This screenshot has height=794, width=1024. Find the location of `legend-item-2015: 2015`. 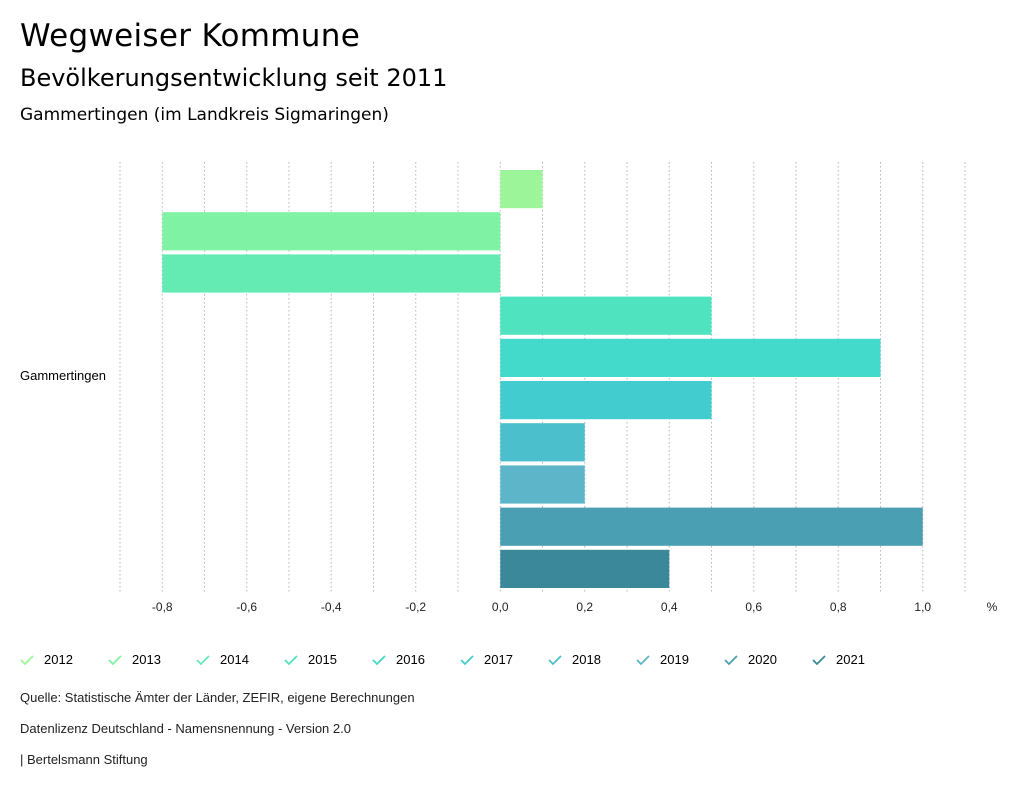

legend-item-2015: 2015 is located at coordinates (328, 659).